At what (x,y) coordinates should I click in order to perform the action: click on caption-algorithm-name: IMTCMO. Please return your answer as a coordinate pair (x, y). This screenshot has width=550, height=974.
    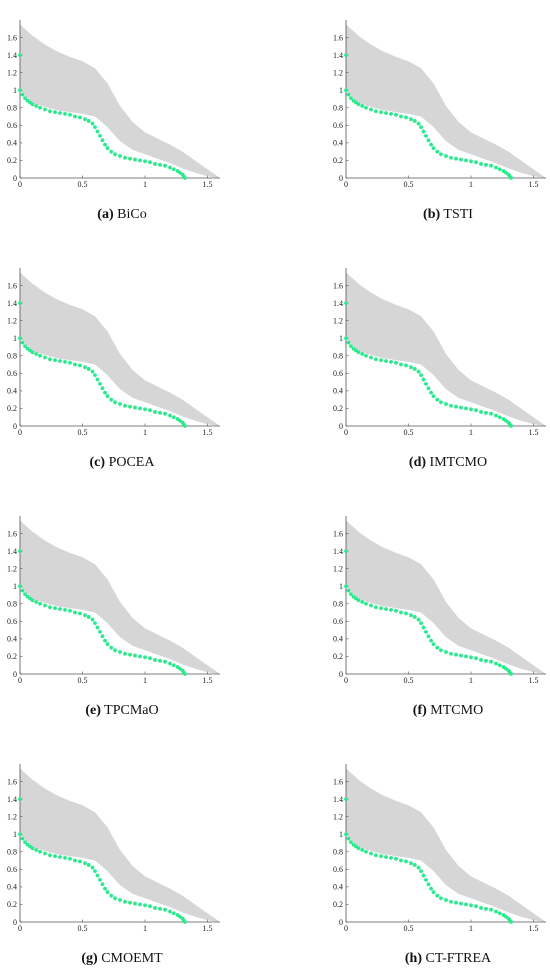
    Looking at the image, I should click on (457, 462).